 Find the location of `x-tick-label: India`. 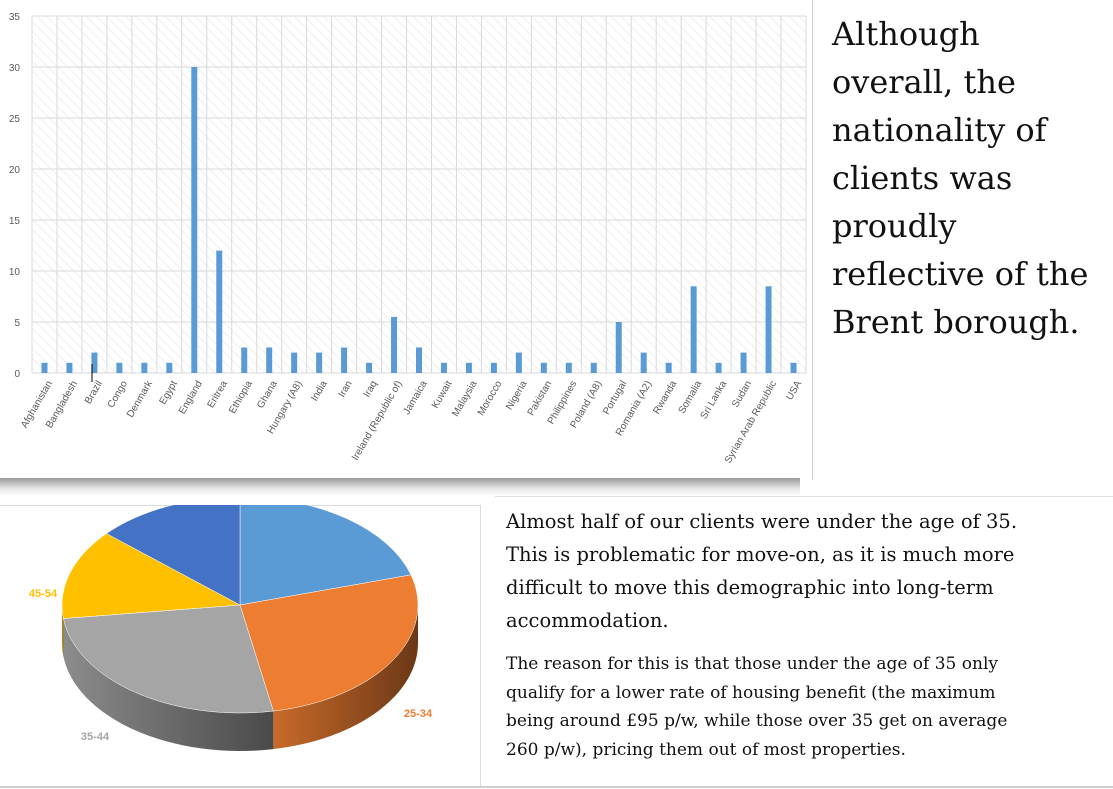

x-tick-label: India is located at coordinates (319, 391).